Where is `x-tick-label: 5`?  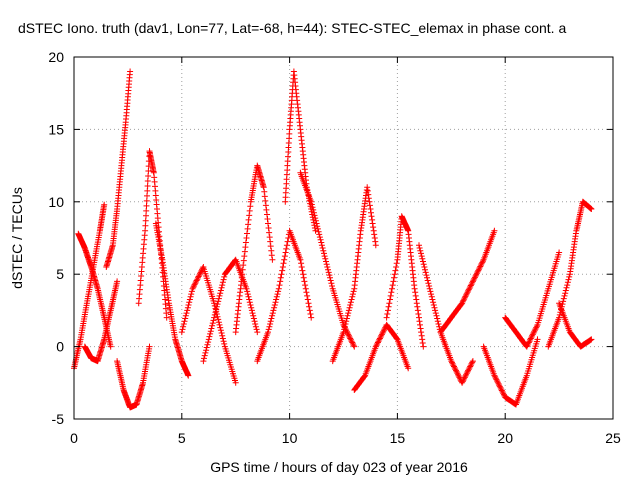
x-tick-label: 5 is located at coordinates (182, 438).